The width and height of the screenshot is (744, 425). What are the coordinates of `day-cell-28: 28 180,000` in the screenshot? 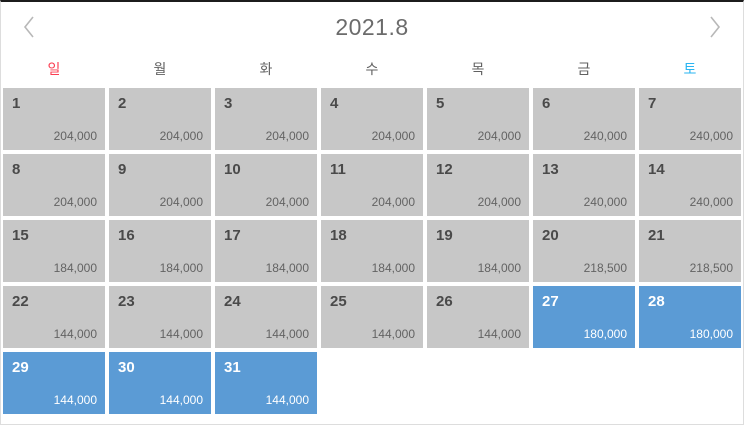 It's located at (690, 317).